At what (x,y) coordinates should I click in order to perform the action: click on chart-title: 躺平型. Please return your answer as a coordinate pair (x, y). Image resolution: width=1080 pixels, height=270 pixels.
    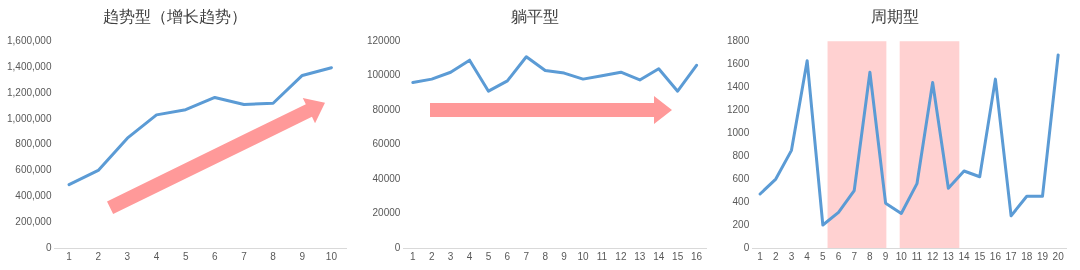
    Looking at the image, I should click on (535, 16).